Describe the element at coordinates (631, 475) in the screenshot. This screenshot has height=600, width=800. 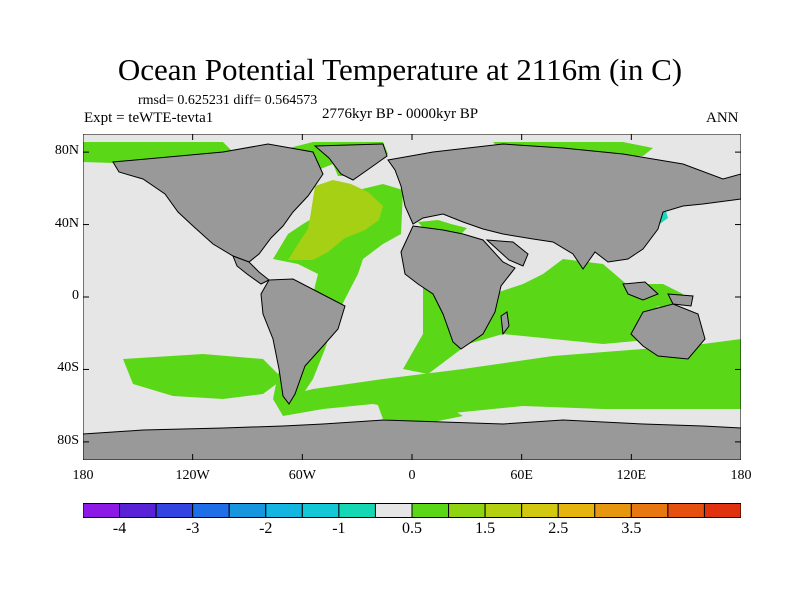
I see `longitude-tick-label: 120E` at that location.